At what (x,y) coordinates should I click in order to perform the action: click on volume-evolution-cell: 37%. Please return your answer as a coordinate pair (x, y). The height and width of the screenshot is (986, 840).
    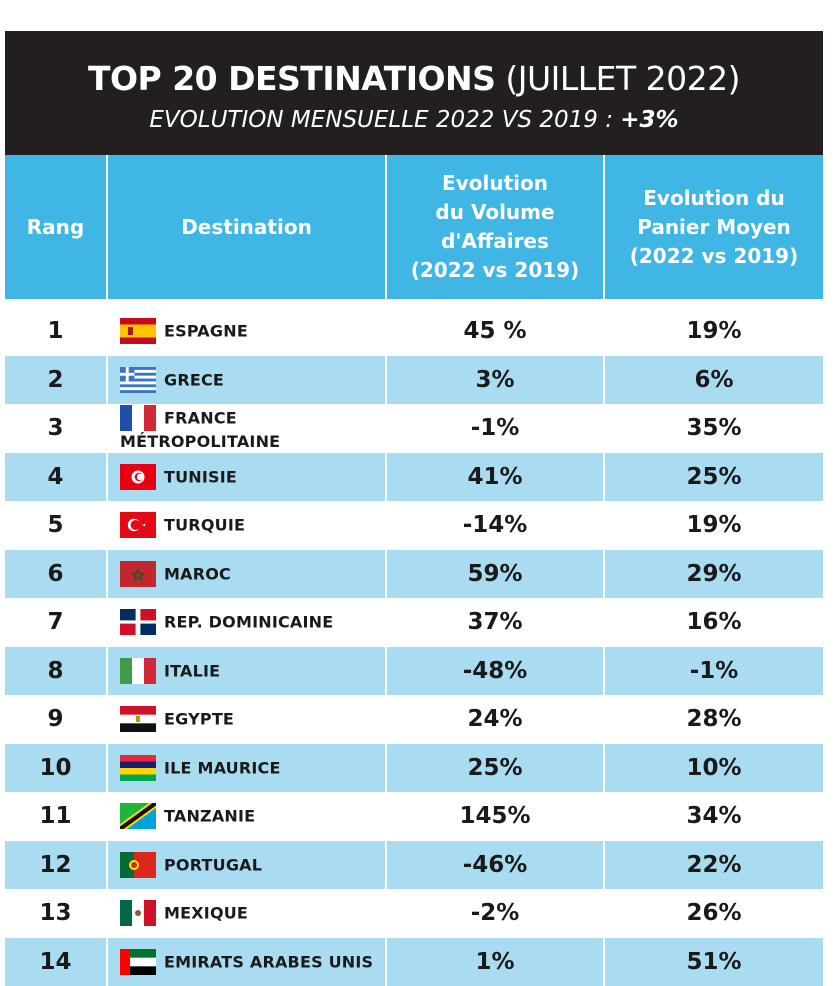
    Looking at the image, I should click on (495, 622).